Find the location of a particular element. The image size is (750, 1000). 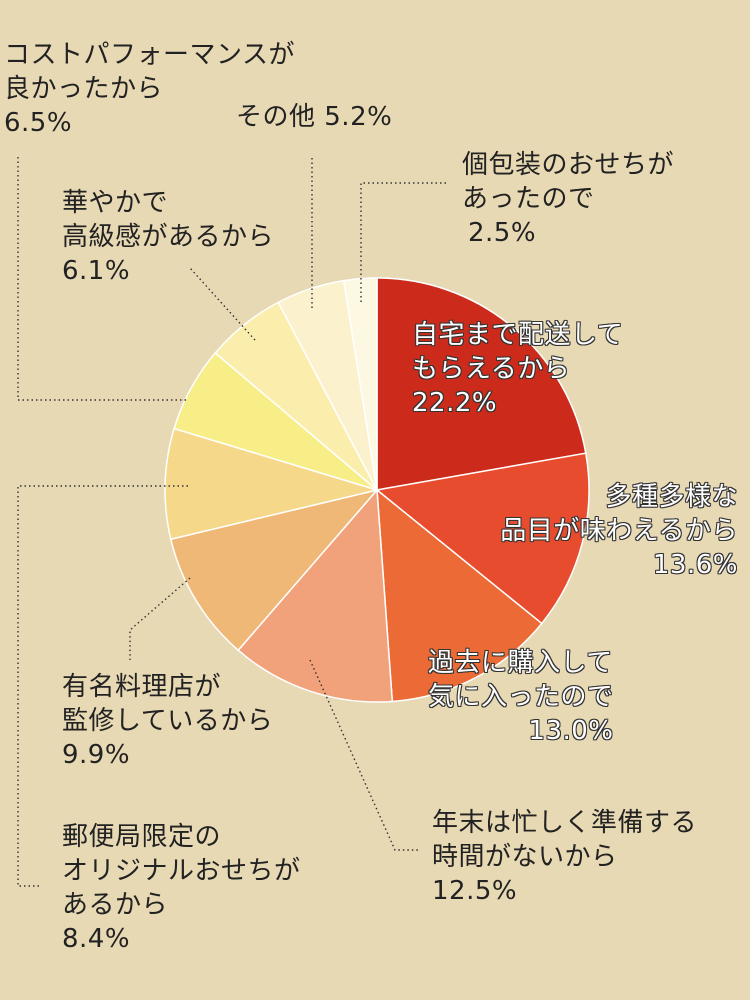

slice-label-5: 郵便局限定のオリジナルおせちが あるから 8.4% is located at coordinates (181, 888).